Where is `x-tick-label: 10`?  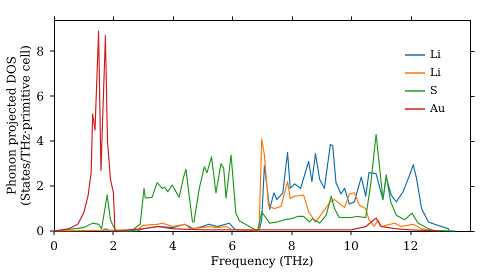 x-tick-label: 10 is located at coordinates (351, 246).